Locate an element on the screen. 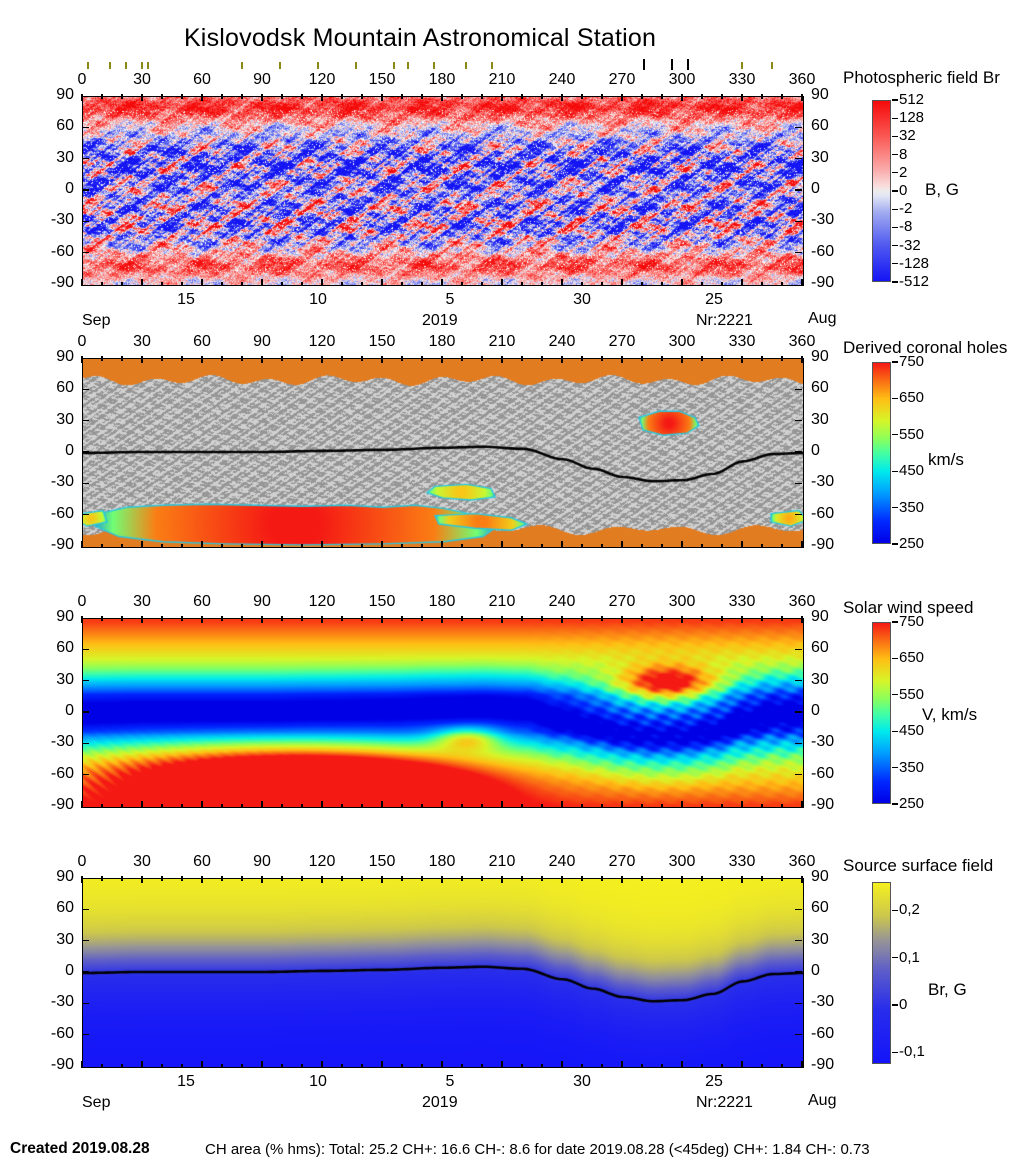 This screenshot has width=1020, height=1172. date-tick-label: 25 is located at coordinates (714, 1081).